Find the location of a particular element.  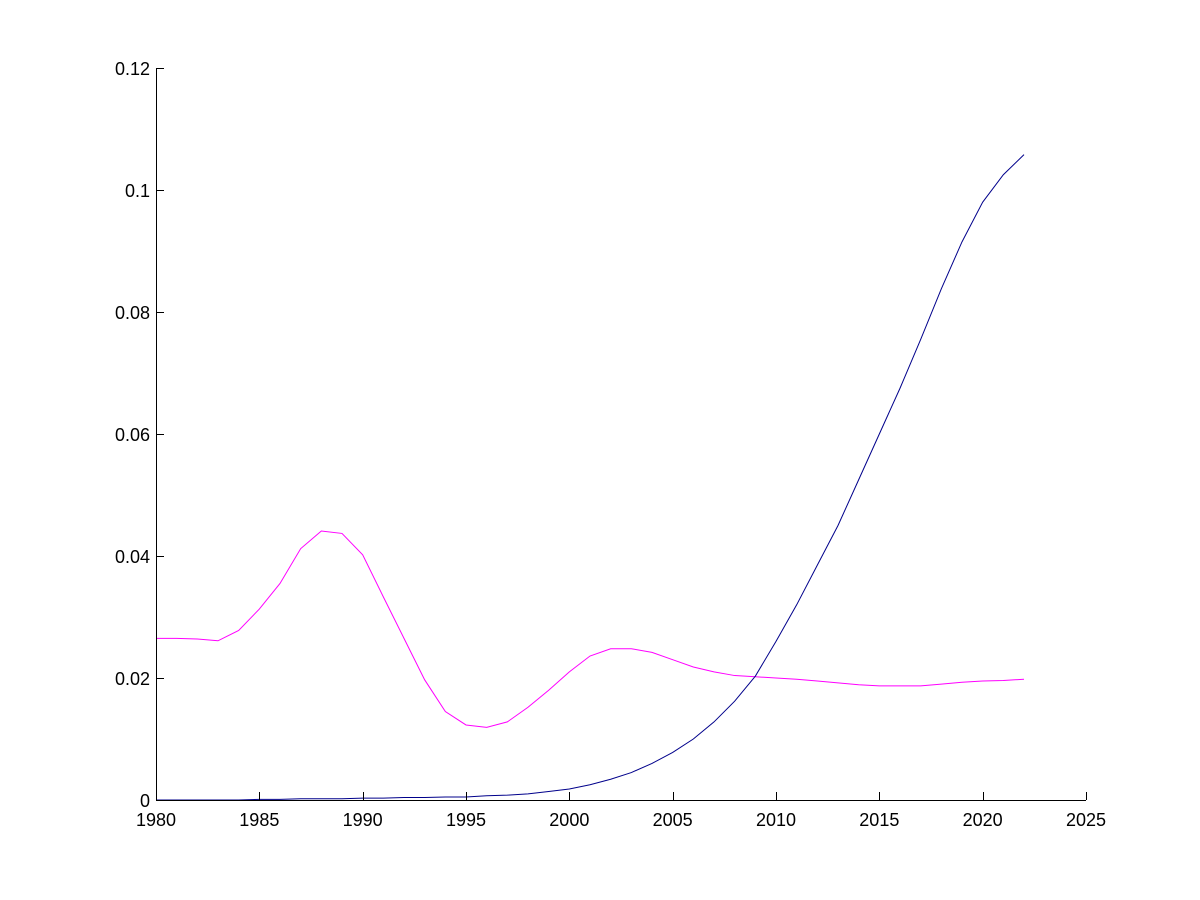

x-tick-label: 2005 is located at coordinates (673, 820).